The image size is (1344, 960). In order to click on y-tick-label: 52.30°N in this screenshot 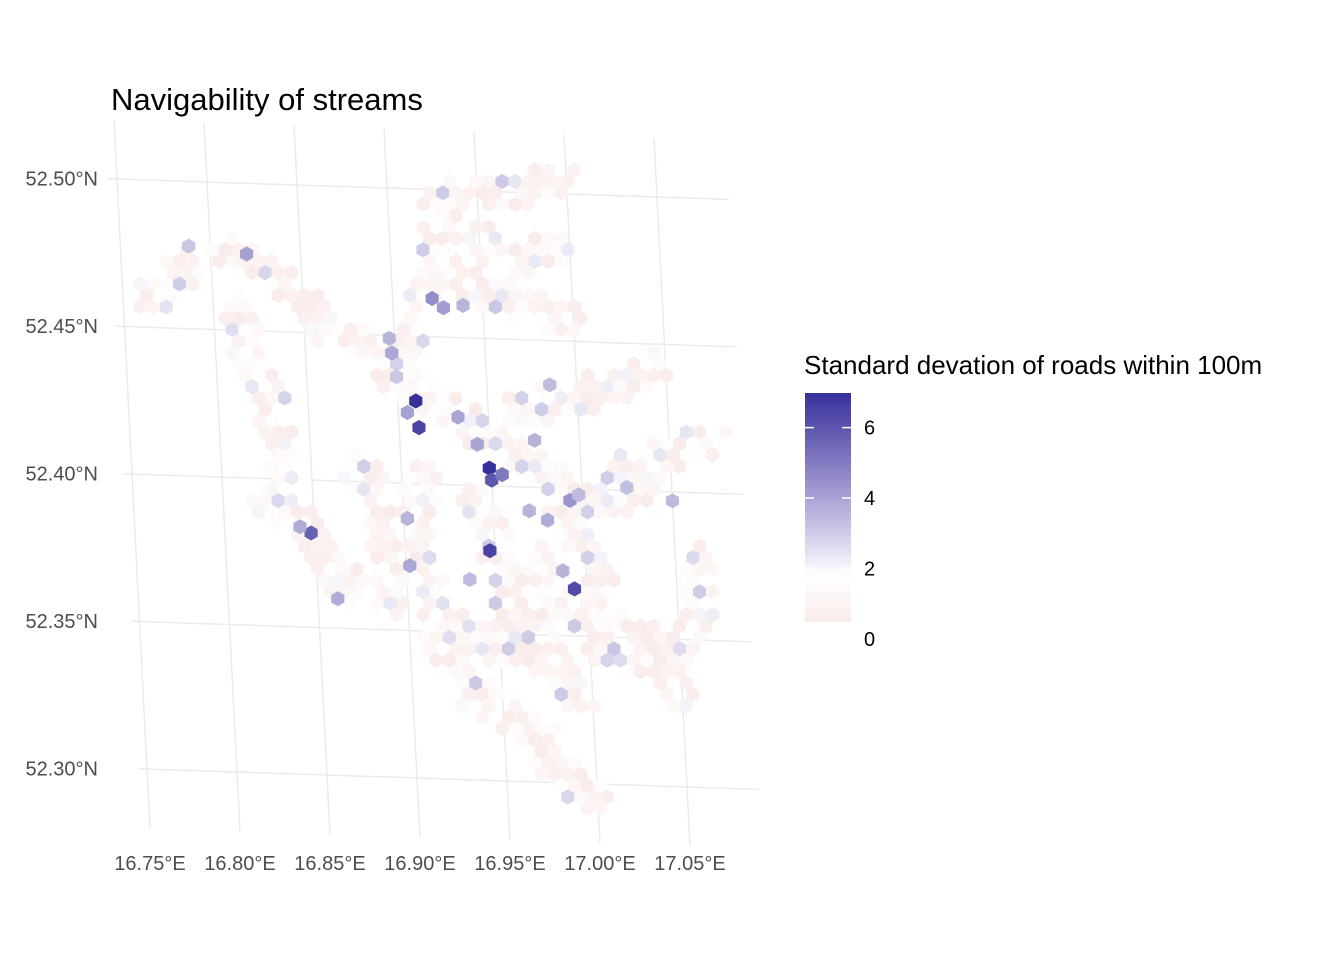, I will do `click(62, 770)`.